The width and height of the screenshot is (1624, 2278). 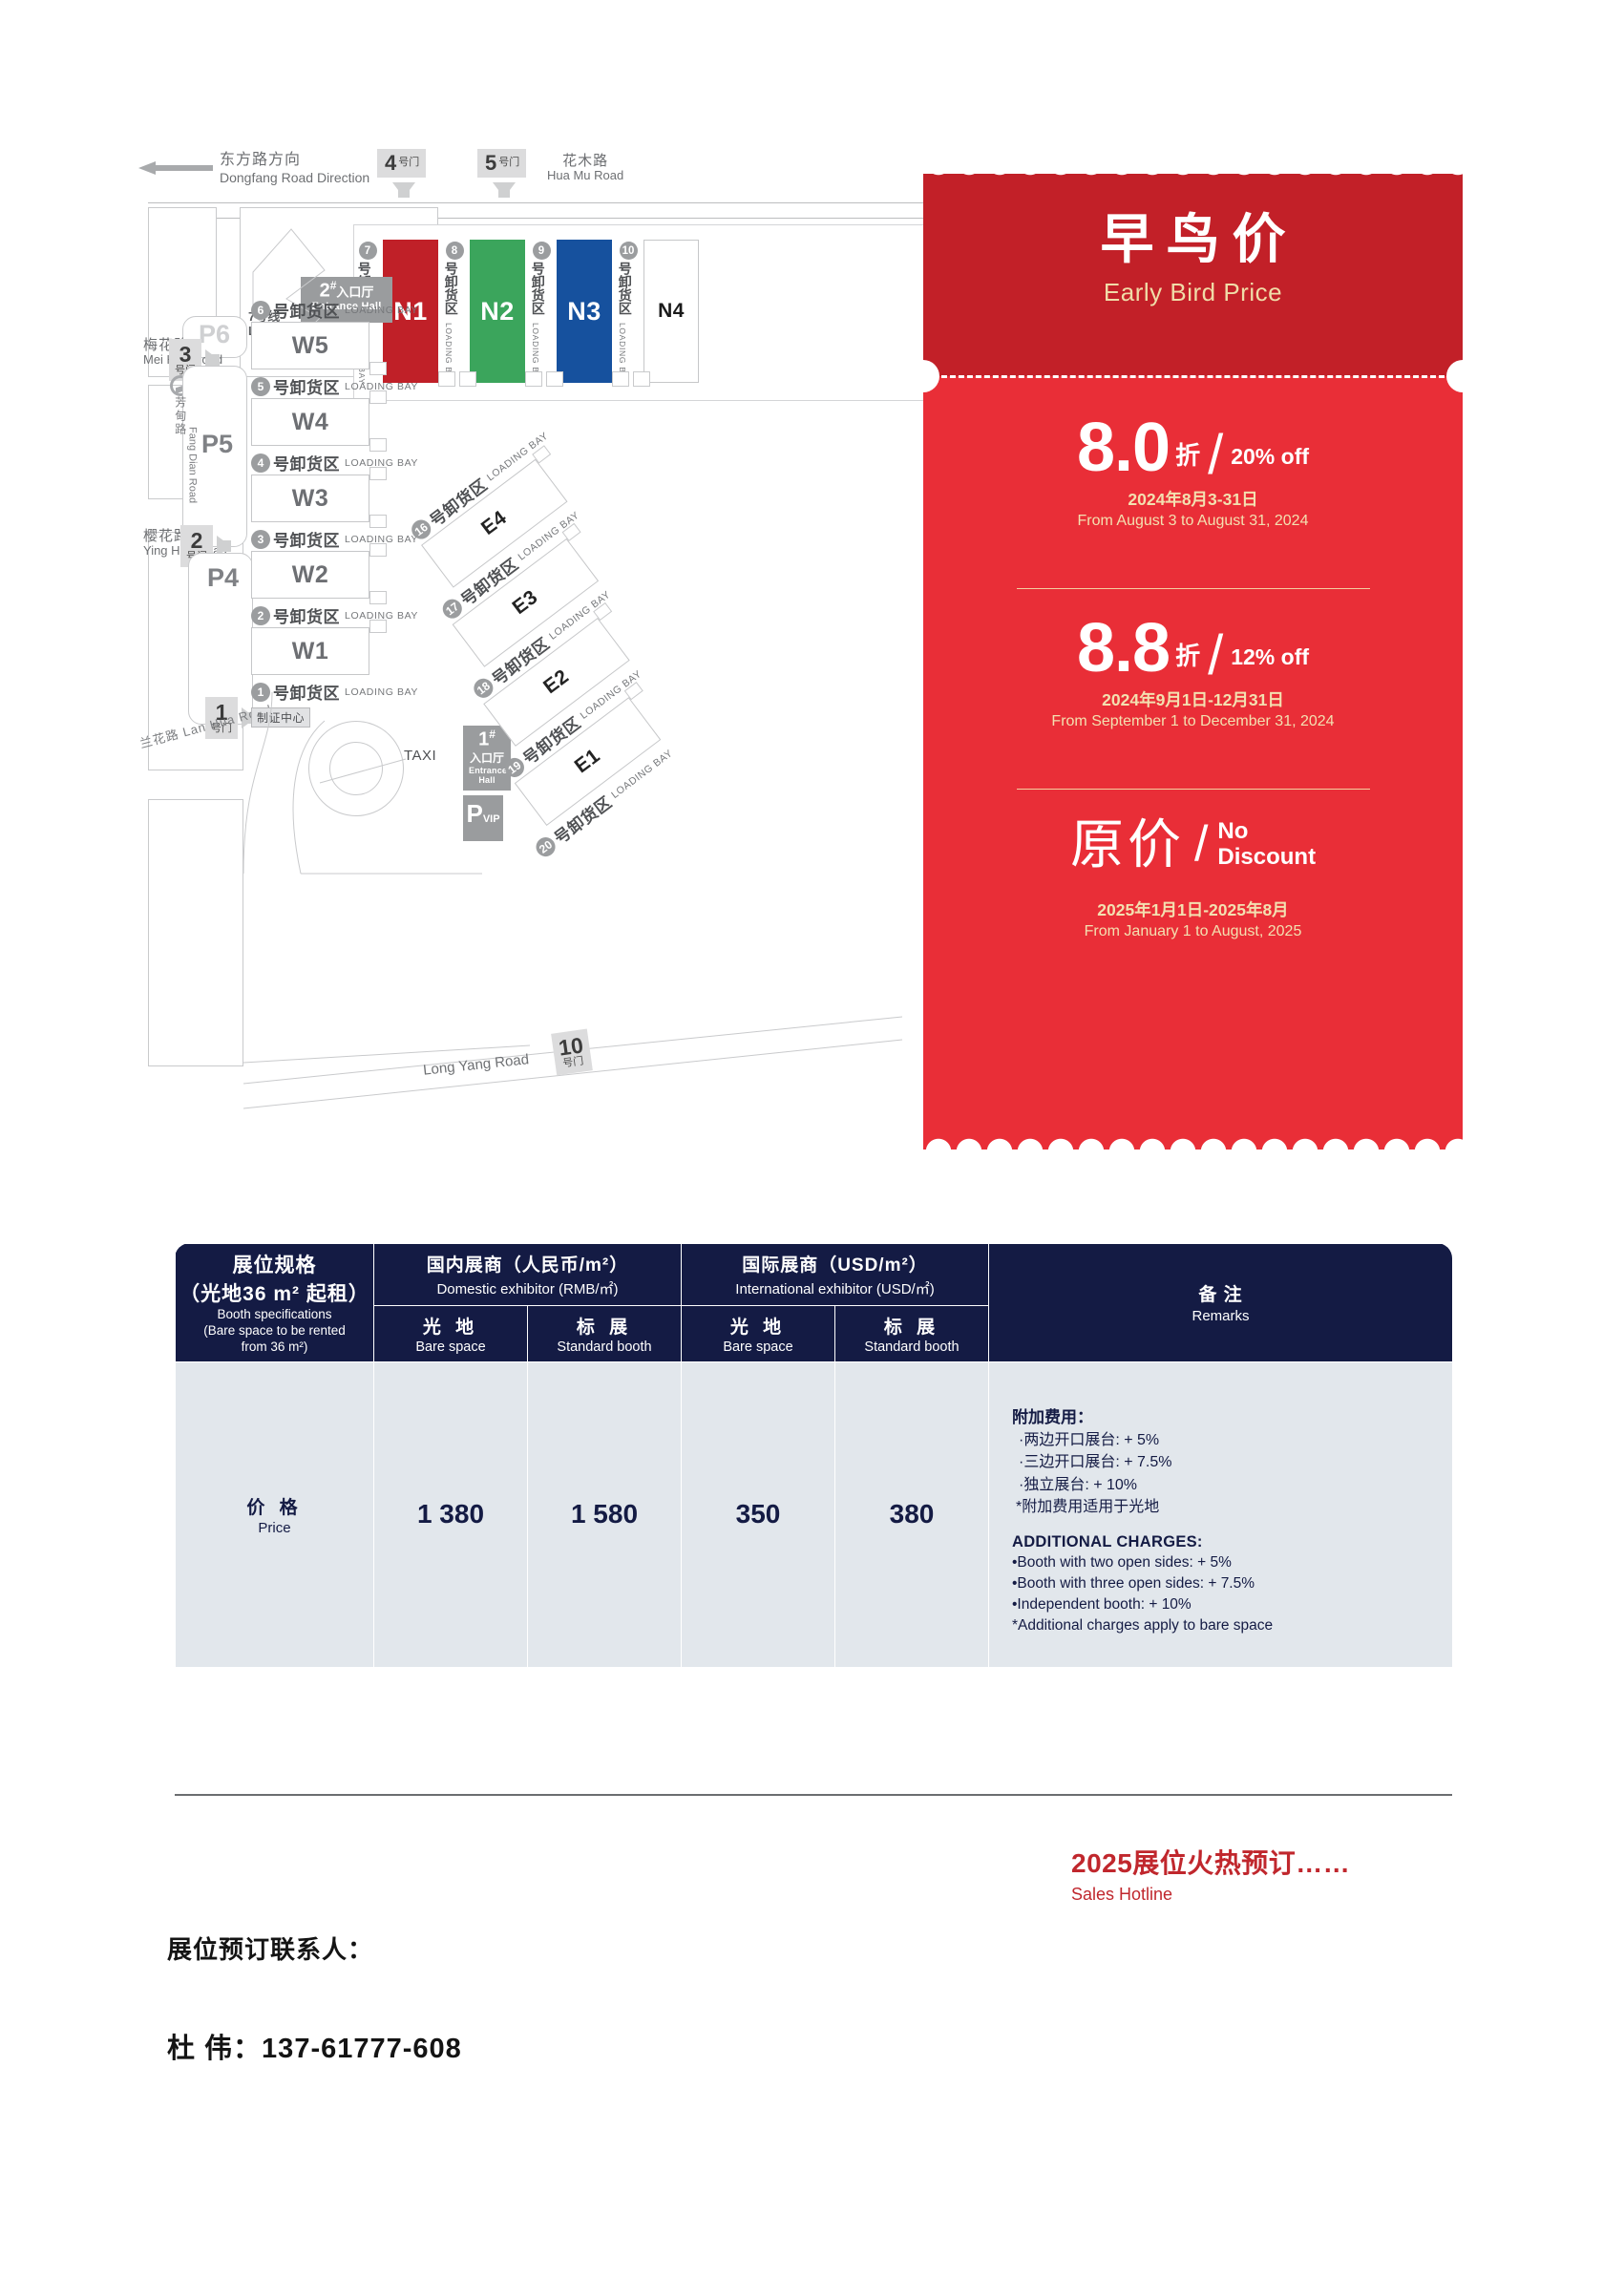 I want to click on loading-bay-6: 6 号卸货区 LOADING BAY, so click(x=334, y=310).